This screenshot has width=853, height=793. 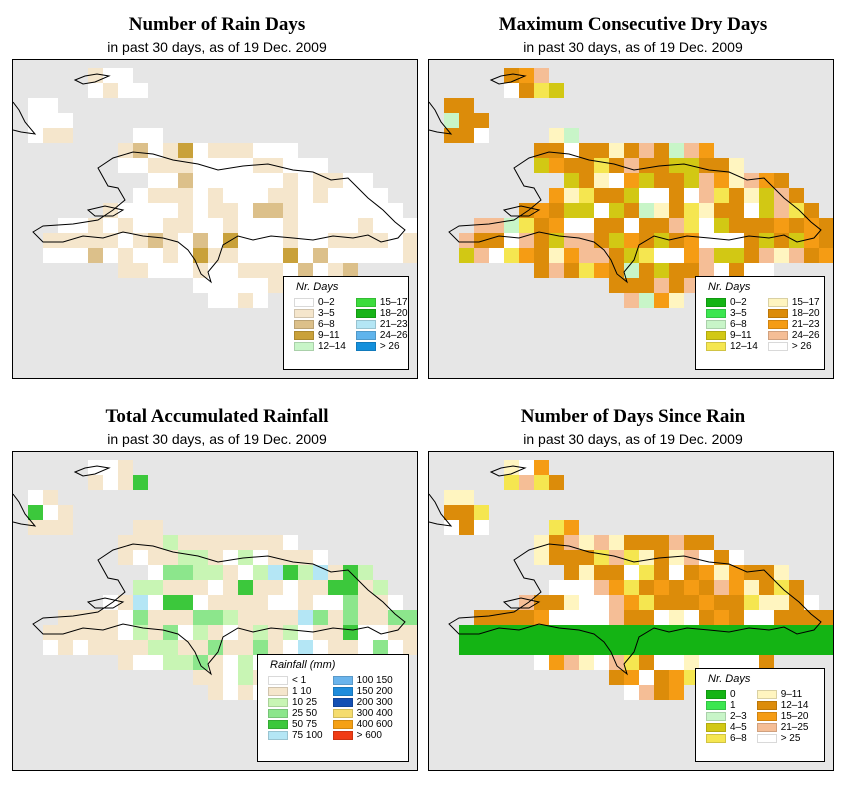 What do you see at coordinates (794, 727) in the screenshot?
I see `legend-label: 21–25` at bounding box center [794, 727].